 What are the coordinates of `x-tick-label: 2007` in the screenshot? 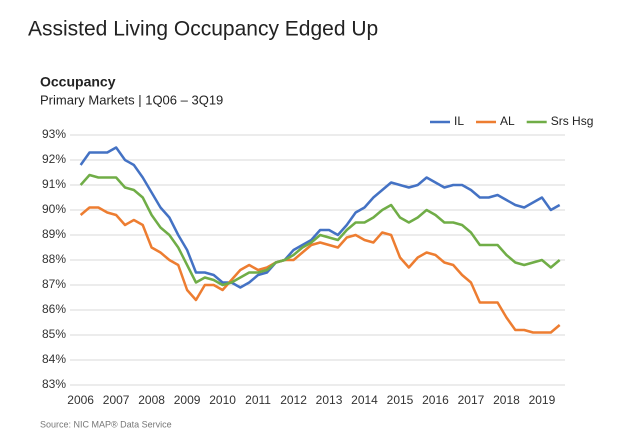 It's located at (116, 400).